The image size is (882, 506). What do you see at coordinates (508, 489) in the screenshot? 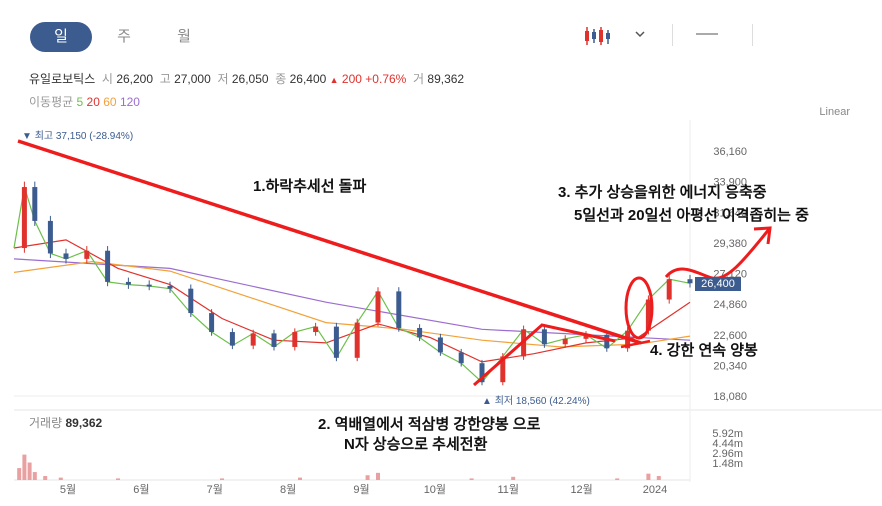
I see `x-tick-label: 11월` at bounding box center [508, 489].